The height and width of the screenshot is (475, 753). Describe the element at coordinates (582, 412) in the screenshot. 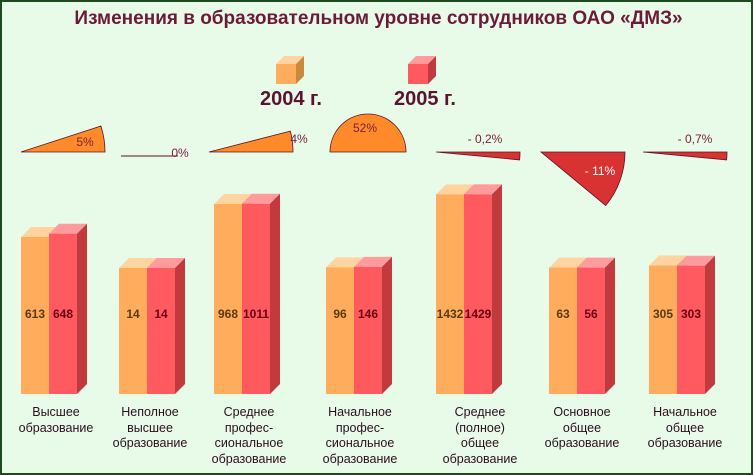

I see `category-label-line: Основное` at that location.